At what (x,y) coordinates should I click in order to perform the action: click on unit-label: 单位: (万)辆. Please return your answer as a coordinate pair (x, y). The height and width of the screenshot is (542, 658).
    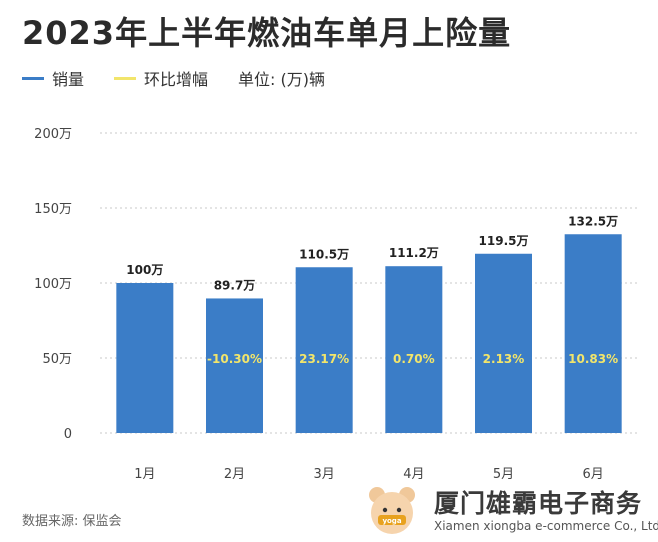
    Looking at the image, I should click on (281, 79).